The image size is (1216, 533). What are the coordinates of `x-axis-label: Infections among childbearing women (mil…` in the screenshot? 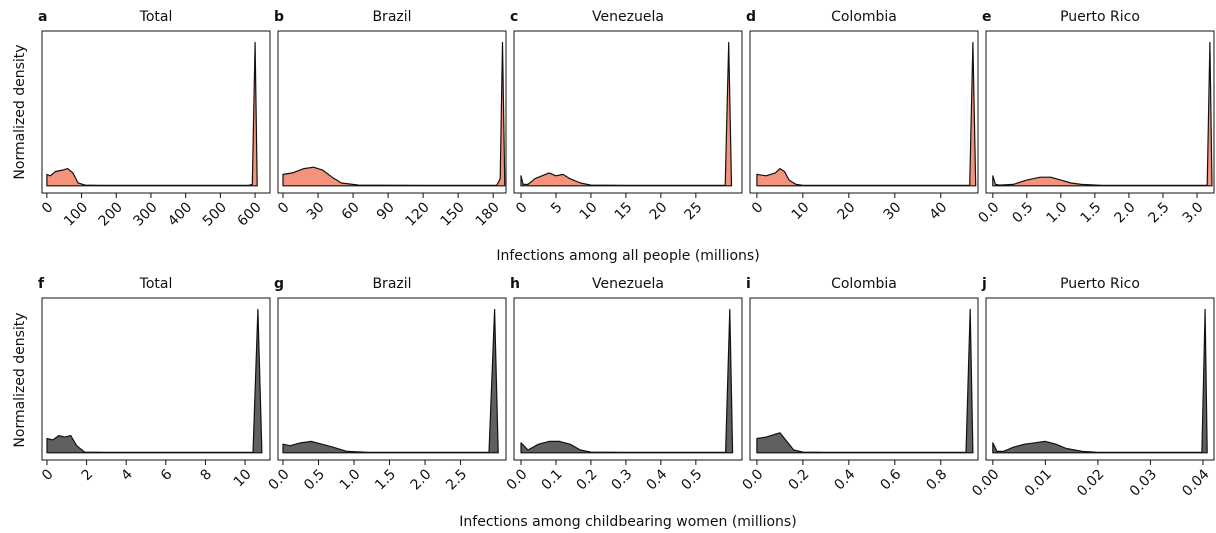 It's located at (627, 522).